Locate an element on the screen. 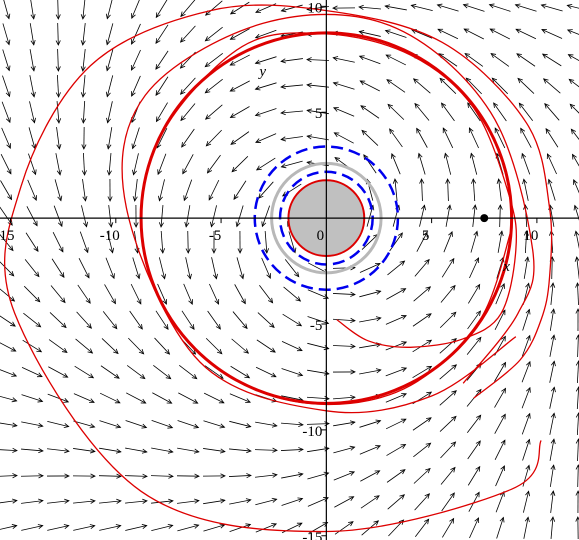 This screenshot has height=540, width=579. y-tick-label: 10 is located at coordinates (314, 8).